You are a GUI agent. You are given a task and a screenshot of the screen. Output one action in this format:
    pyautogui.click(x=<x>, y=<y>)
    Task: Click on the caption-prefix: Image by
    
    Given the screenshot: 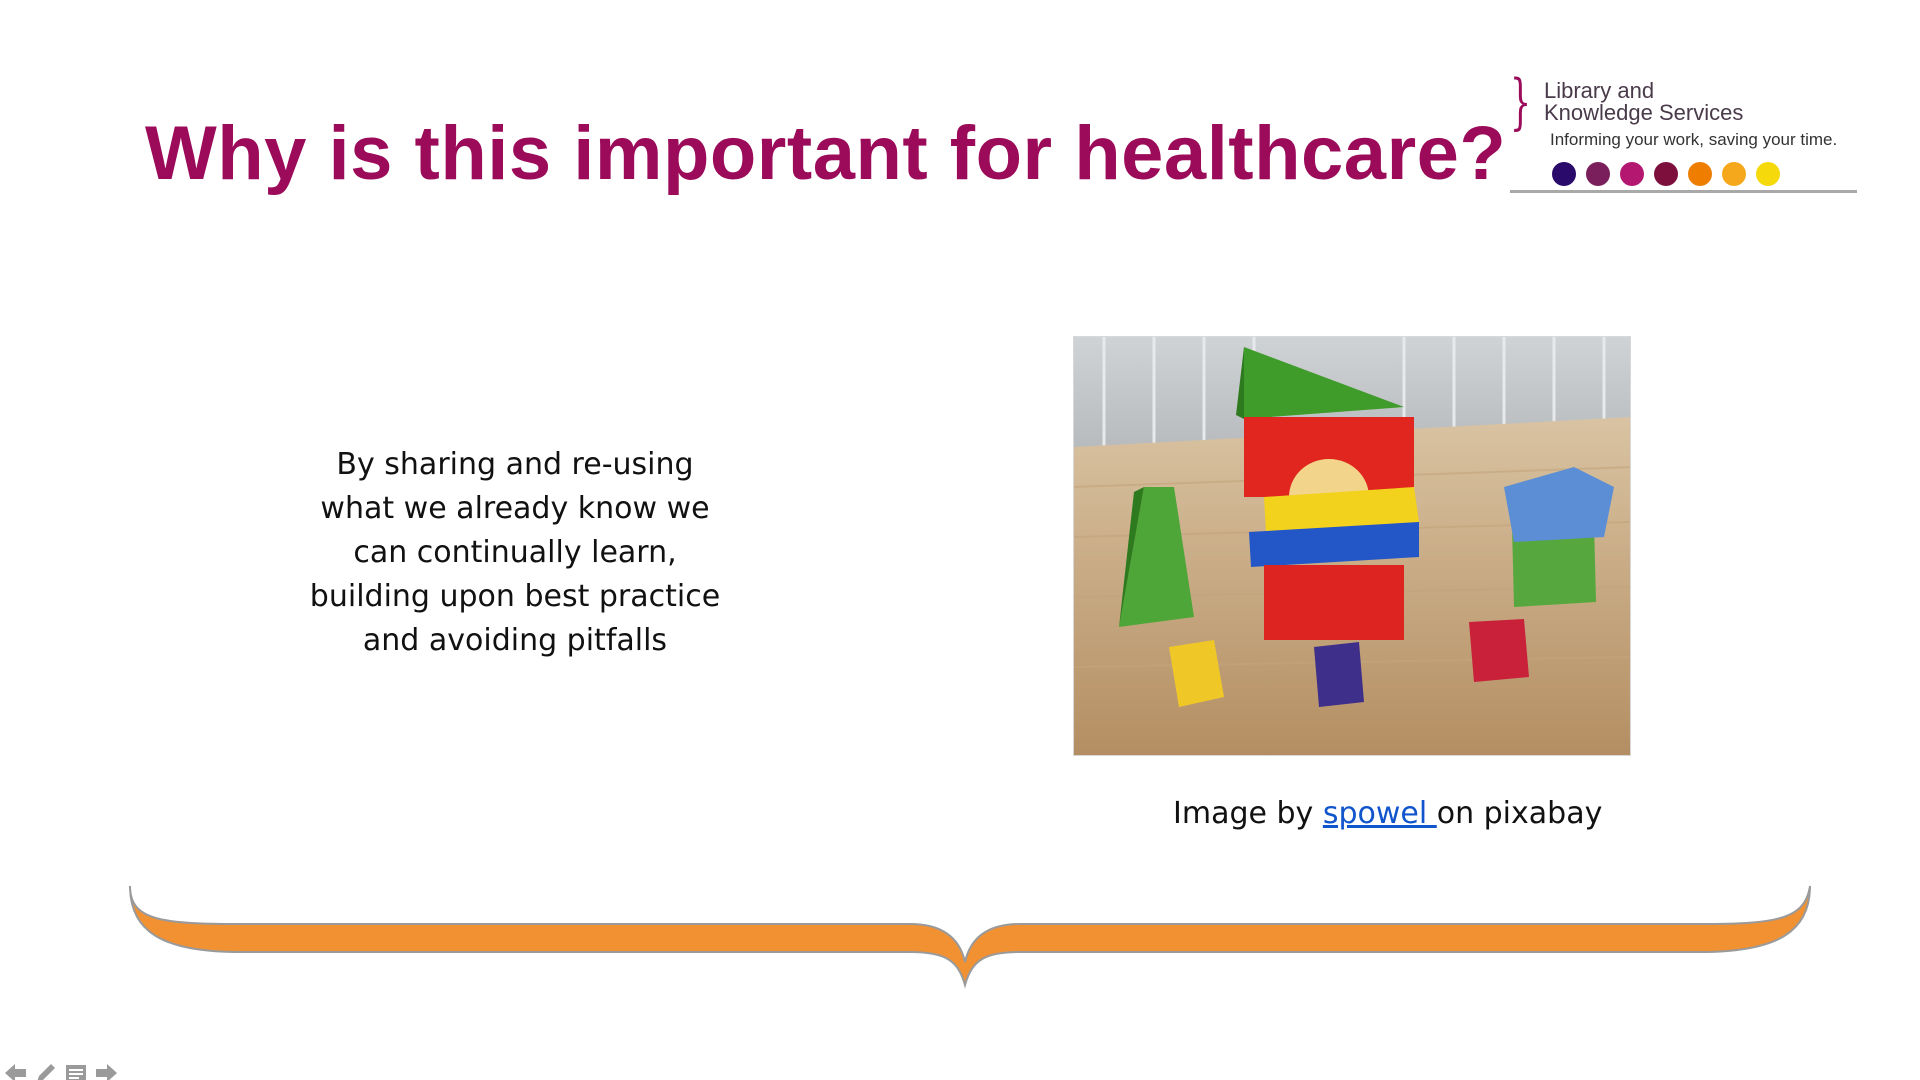 What is the action you would take?
    pyautogui.click(x=1248, y=813)
    